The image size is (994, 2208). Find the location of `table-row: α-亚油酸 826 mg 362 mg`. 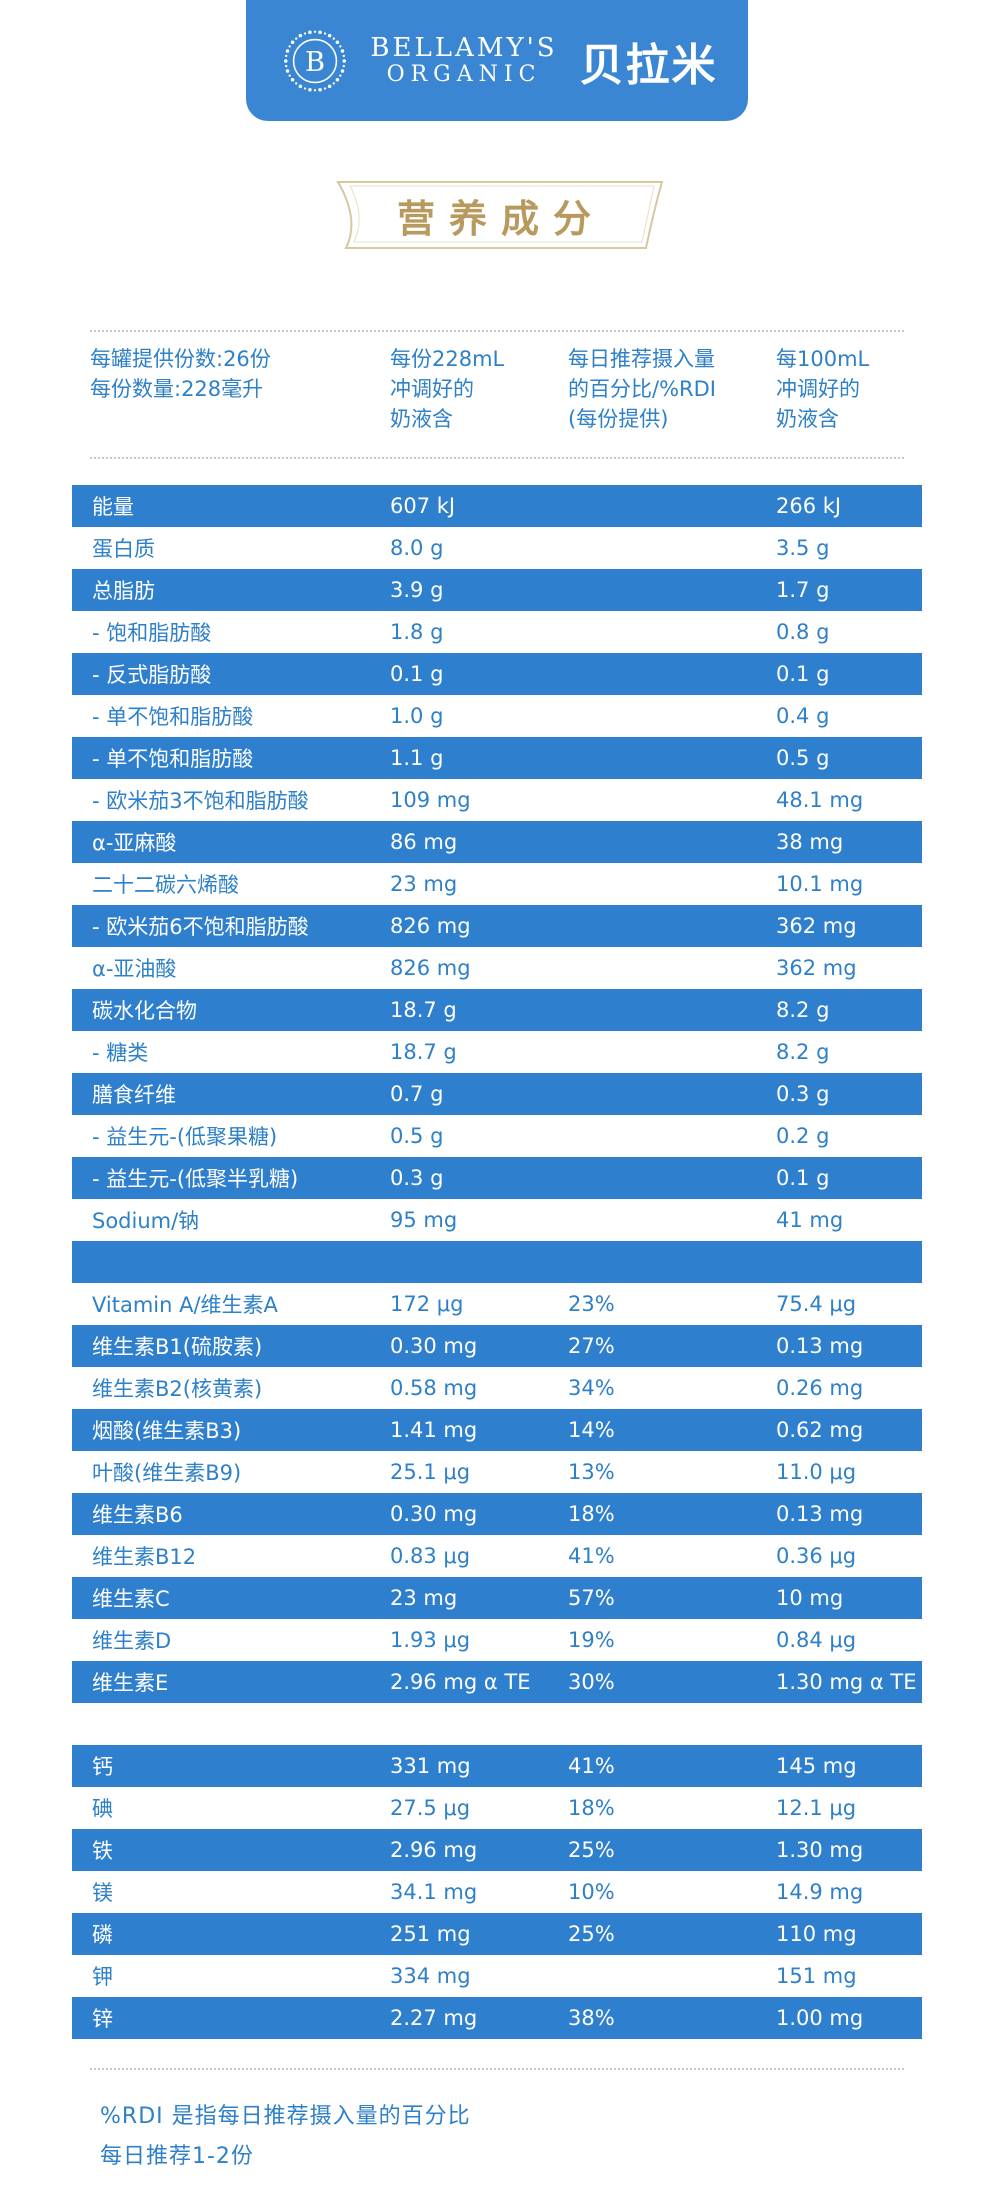

table-row: α-亚油酸 826 mg 362 mg is located at coordinates (497, 968).